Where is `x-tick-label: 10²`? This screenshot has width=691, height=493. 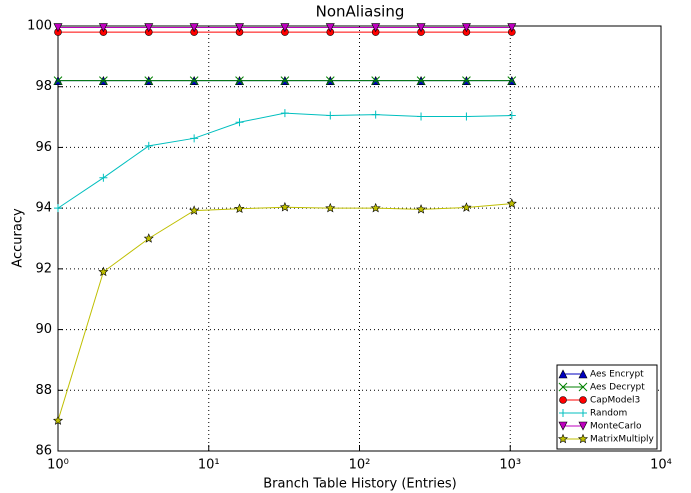
x-tick-label: 10² is located at coordinates (360, 465).